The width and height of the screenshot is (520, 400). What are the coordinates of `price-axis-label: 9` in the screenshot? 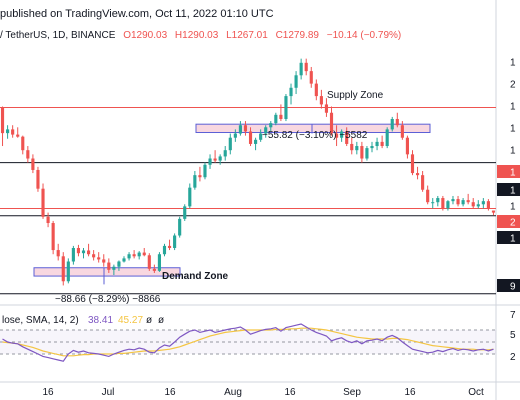 It's located at (513, 287).